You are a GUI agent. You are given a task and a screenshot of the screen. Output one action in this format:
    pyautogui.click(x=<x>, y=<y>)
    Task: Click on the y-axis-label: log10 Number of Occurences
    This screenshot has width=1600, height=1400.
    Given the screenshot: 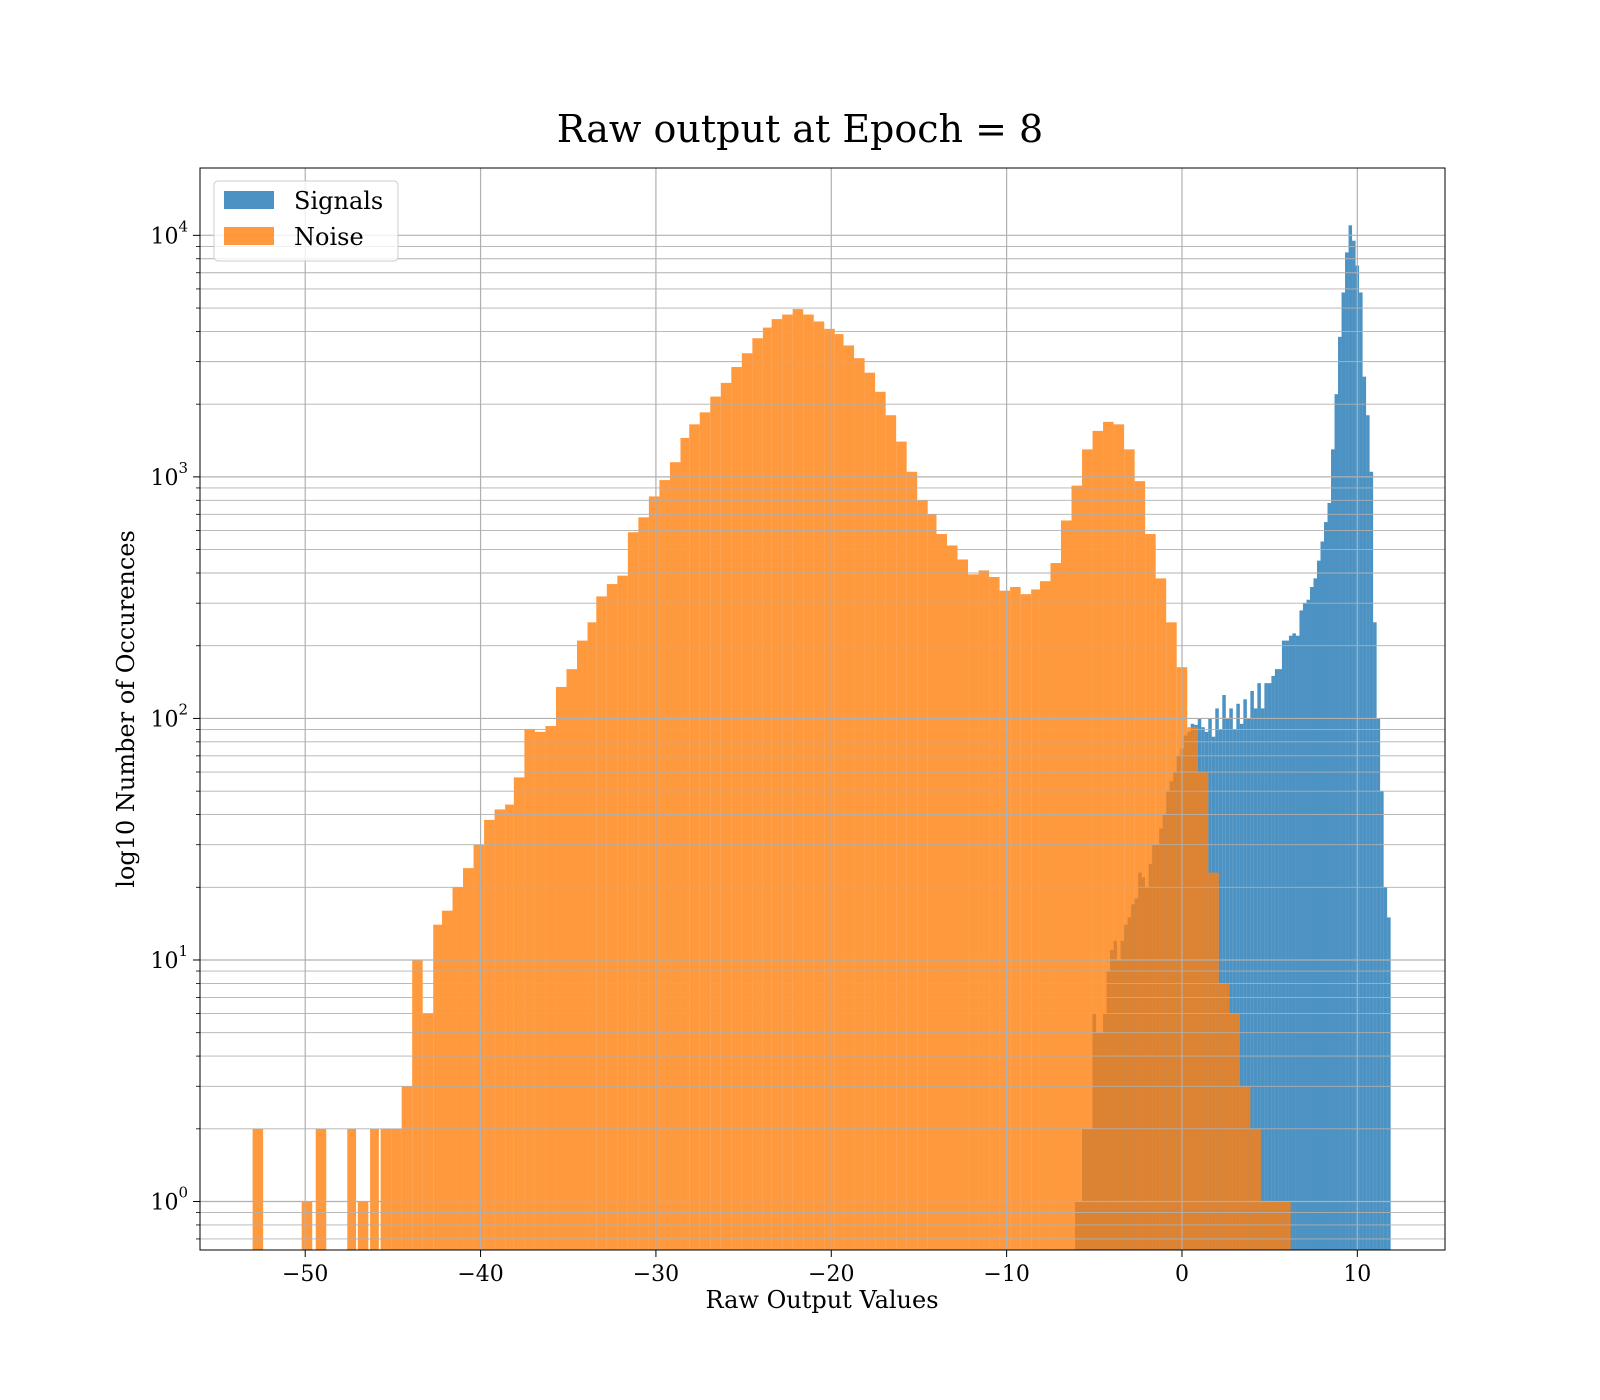 What is the action you would take?
    pyautogui.click(x=126, y=709)
    